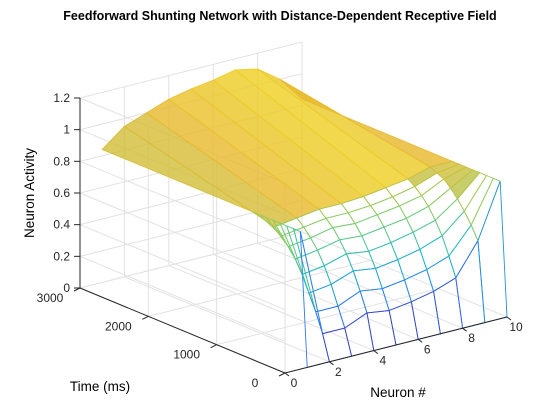 The image size is (560, 420). What do you see at coordinates (255, 383) in the screenshot?
I see `y-tick-label: 0` at bounding box center [255, 383].